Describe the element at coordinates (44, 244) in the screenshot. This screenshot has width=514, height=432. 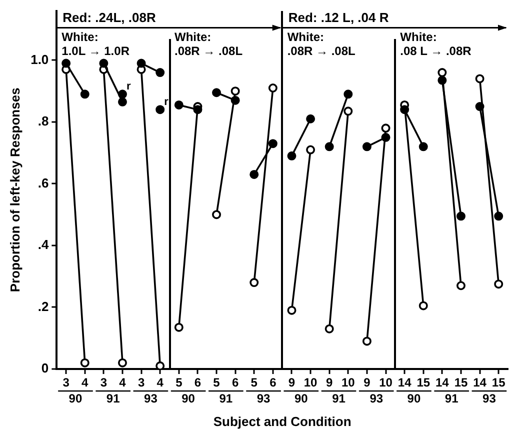
I see `y-tick-label: .4` at that location.